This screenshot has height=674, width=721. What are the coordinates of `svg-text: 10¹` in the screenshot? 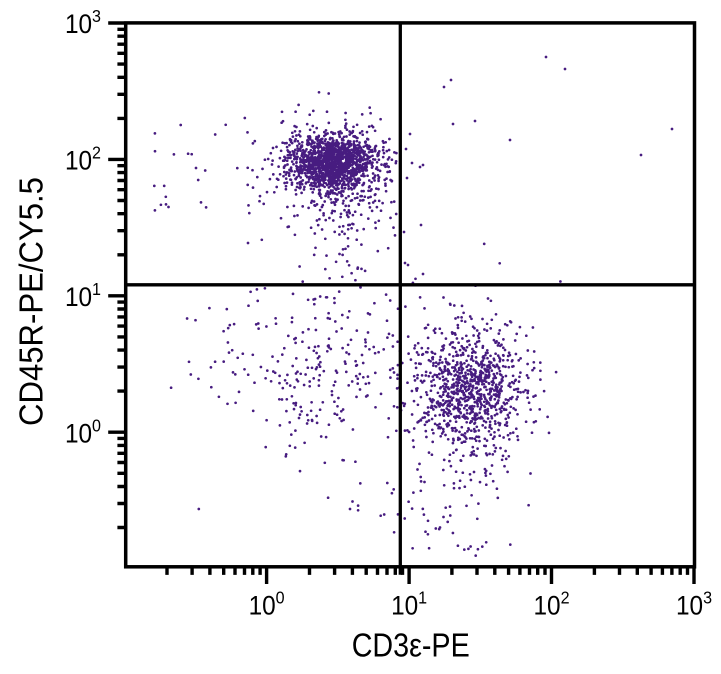 It's located at (83, 295).